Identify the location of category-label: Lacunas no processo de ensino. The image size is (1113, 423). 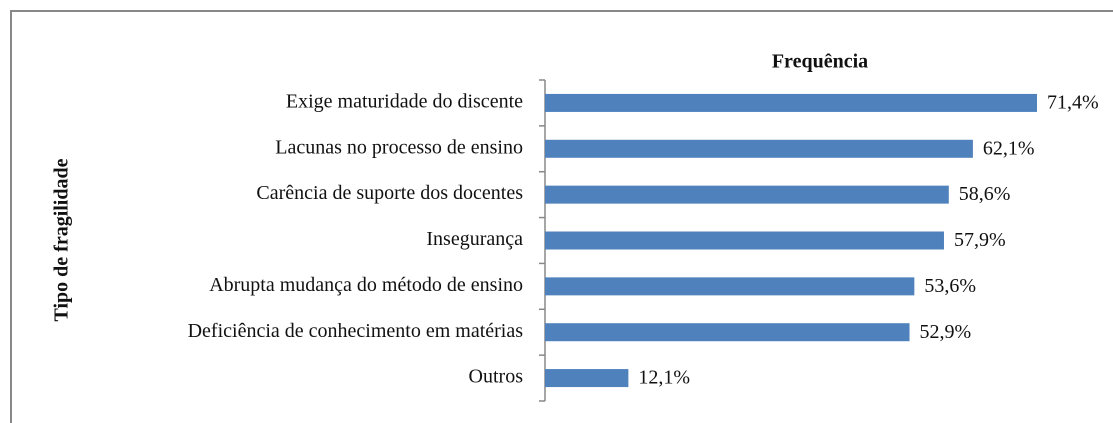
(399, 147).